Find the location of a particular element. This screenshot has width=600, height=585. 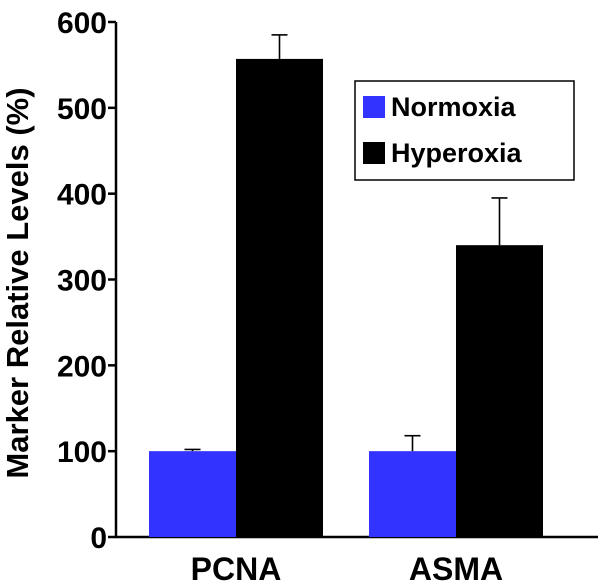

legend: Normoxia Hyperoxia is located at coordinates (464, 130).